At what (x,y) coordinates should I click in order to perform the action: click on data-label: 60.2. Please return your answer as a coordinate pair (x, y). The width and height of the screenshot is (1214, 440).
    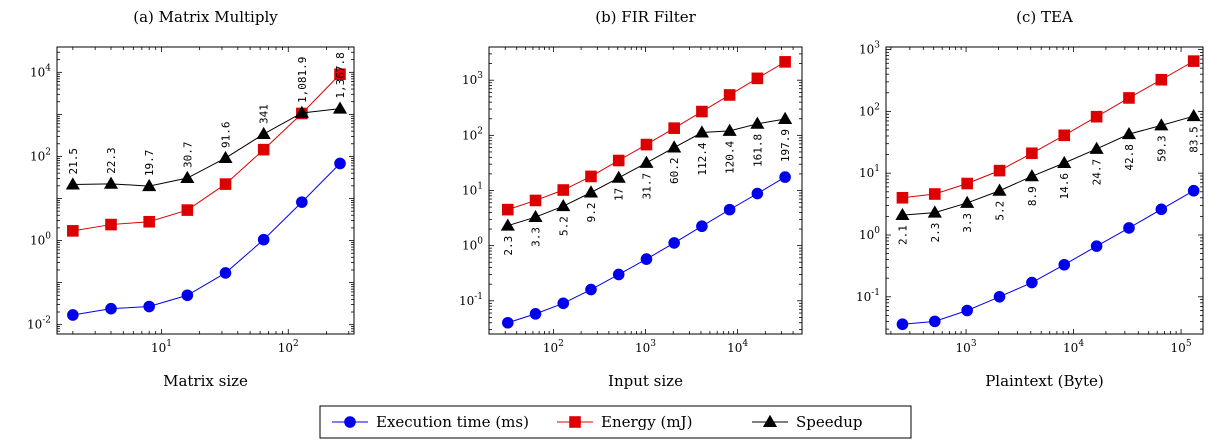
    Looking at the image, I should click on (674, 171).